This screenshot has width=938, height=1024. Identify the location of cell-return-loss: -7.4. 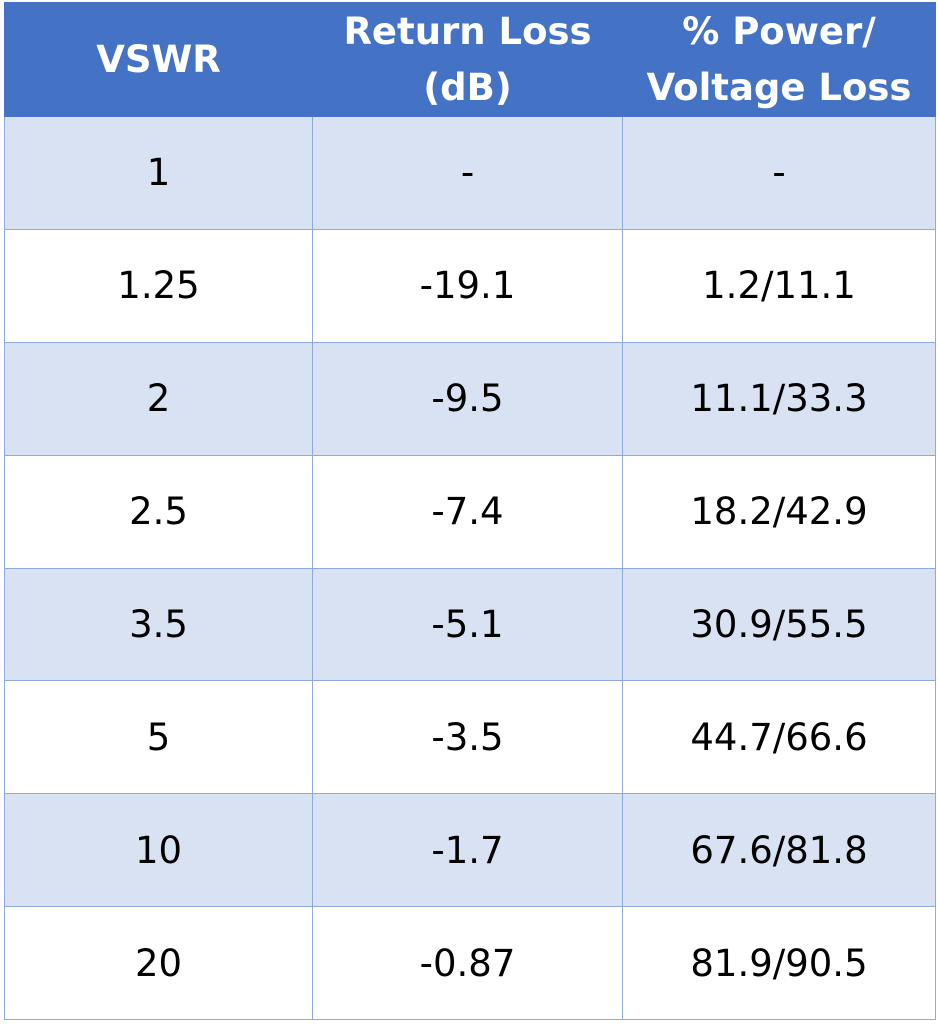
(467, 511).